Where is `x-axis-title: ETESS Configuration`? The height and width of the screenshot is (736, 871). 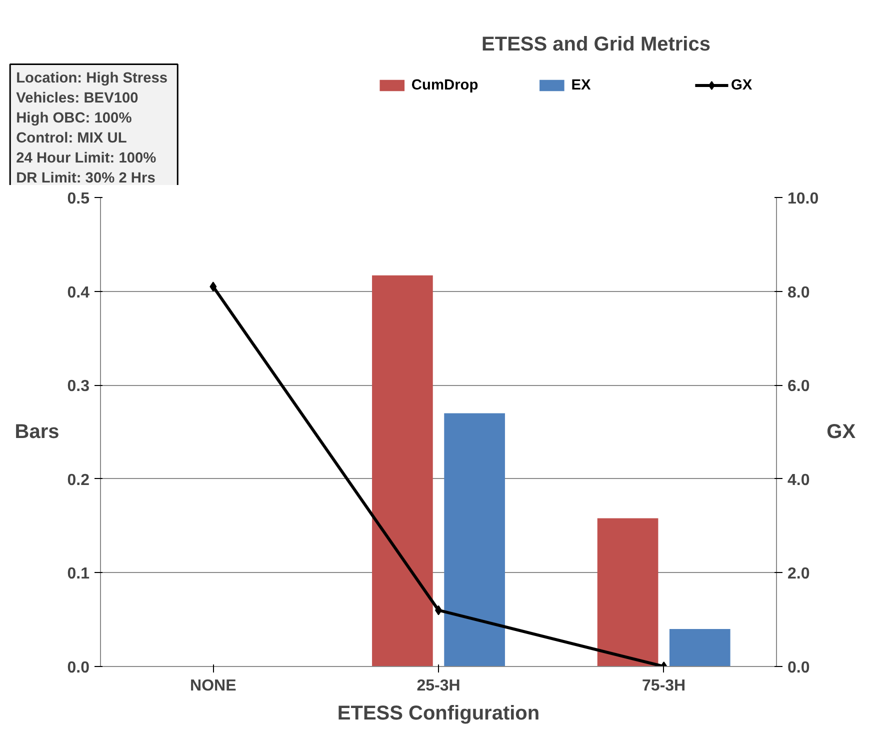
x-axis-title: ETESS Configuration is located at coordinates (438, 713).